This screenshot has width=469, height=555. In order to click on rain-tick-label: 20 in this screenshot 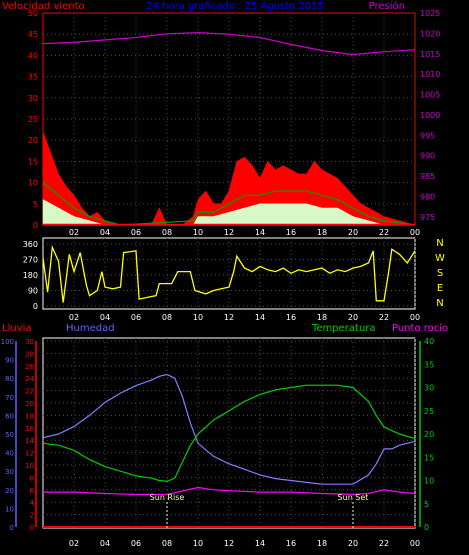, I will do `click(29, 404)`.